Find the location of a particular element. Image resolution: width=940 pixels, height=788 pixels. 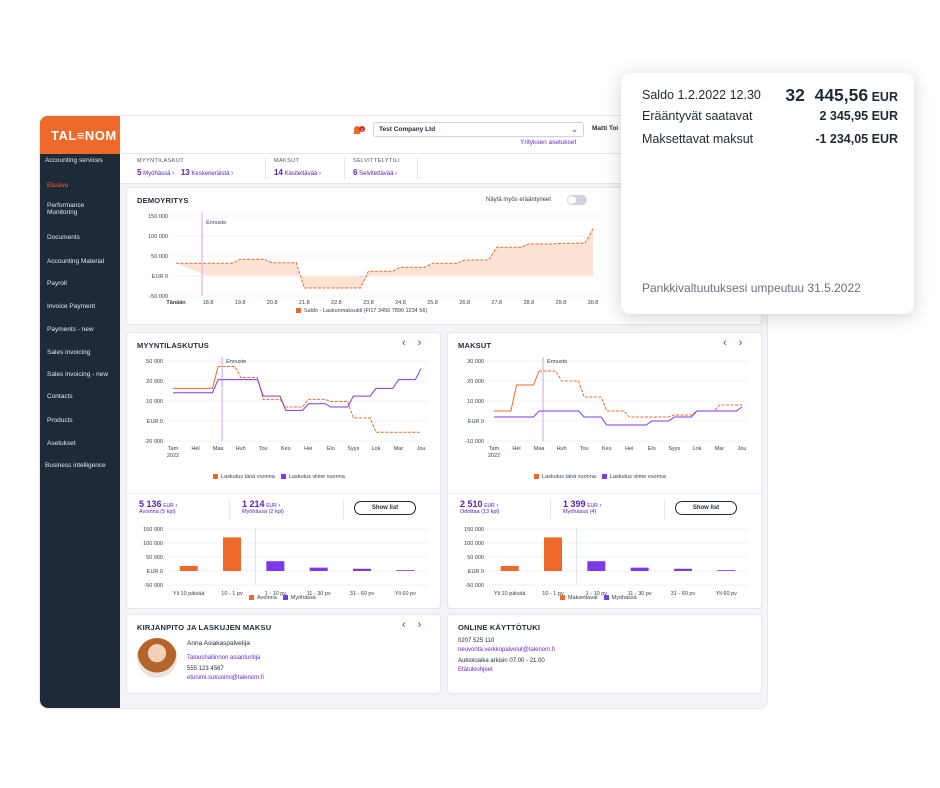

sidebar-item-products: Products is located at coordinates (60, 420).